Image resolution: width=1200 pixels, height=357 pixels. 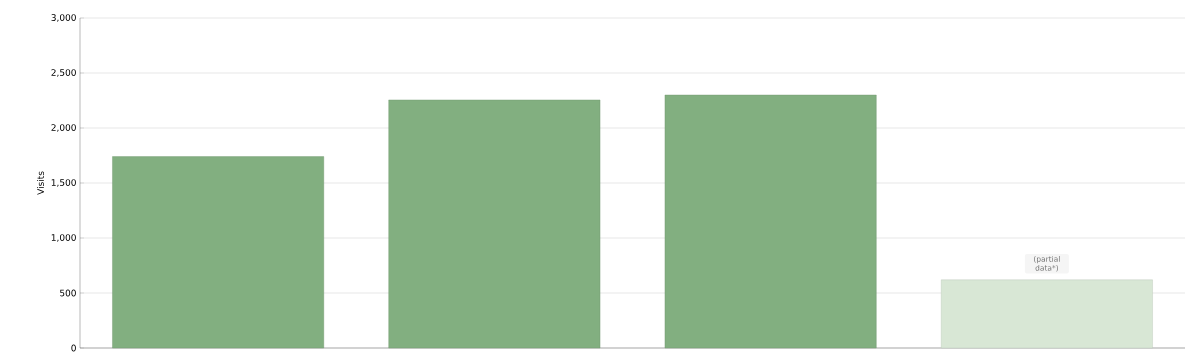 What do you see at coordinates (63, 128) in the screenshot?
I see `y-tick-label: 2,000` at bounding box center [63, 128].